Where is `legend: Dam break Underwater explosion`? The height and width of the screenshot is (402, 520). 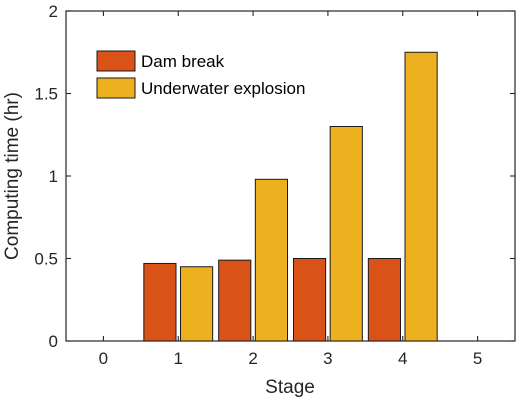 legend: Dam break Underwater explosion is located at coordinates (200, 74).